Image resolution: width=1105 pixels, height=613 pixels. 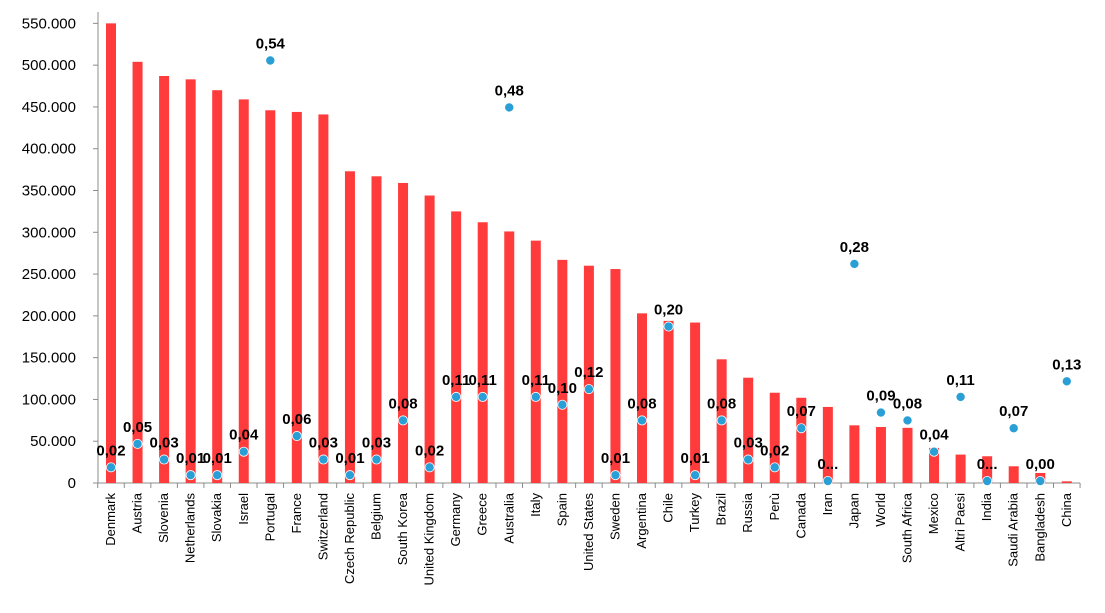 I want to click on x-tick-label: Israel, so click(x=243, y=509).